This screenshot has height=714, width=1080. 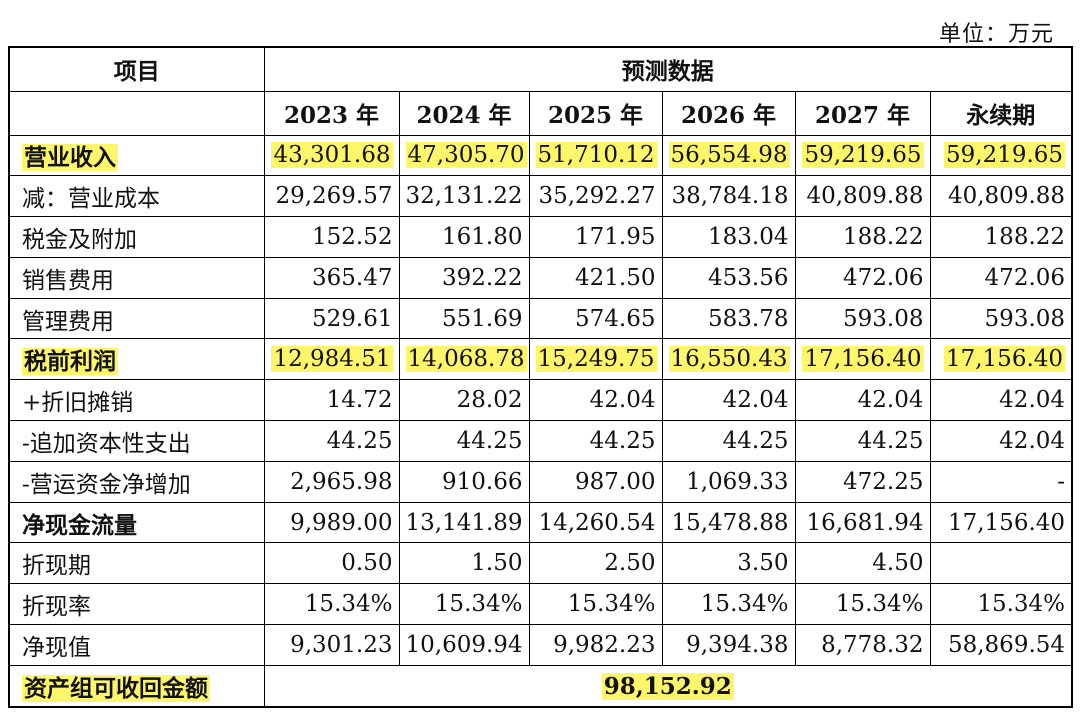 I want to click on cell-value: 15,478.88, so click(x=730, y=522).